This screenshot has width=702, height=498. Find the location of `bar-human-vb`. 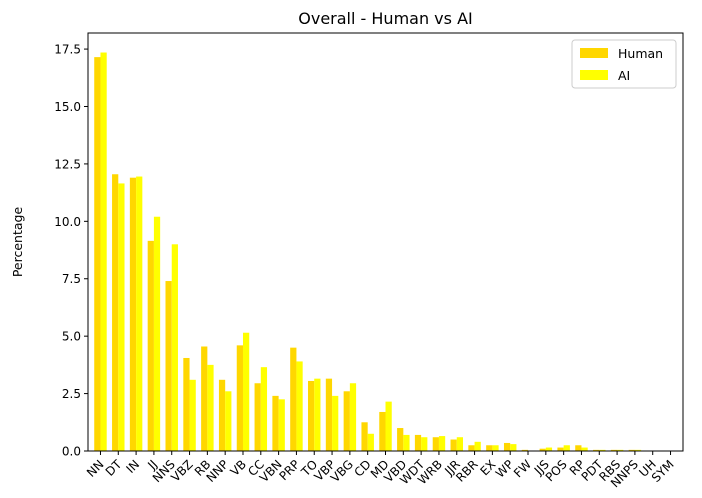

bar-human-vb is located at coordinates (239, 398).